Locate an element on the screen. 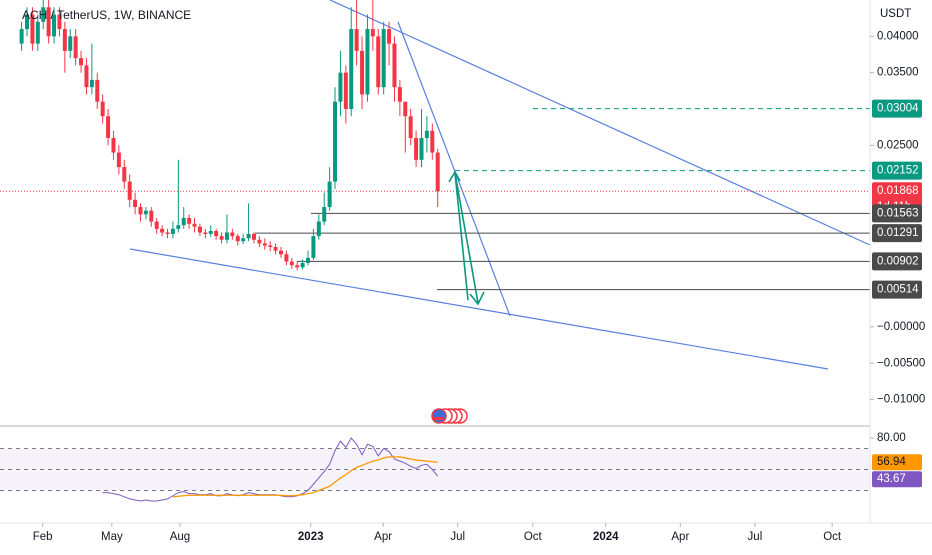 The height and width of the screenshot is (555, 932). x-tick-label: May is located at coordinates (112, 537).